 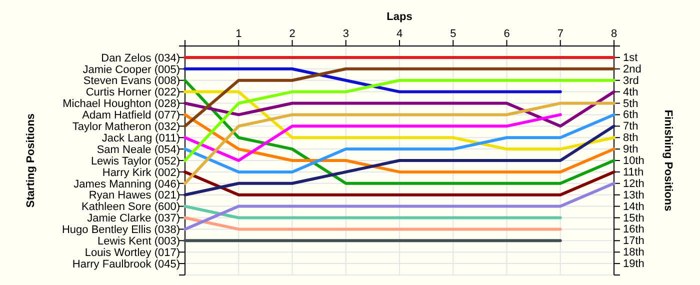 I want to click on y-tick-label: 4th, so click(x=630, y=92).